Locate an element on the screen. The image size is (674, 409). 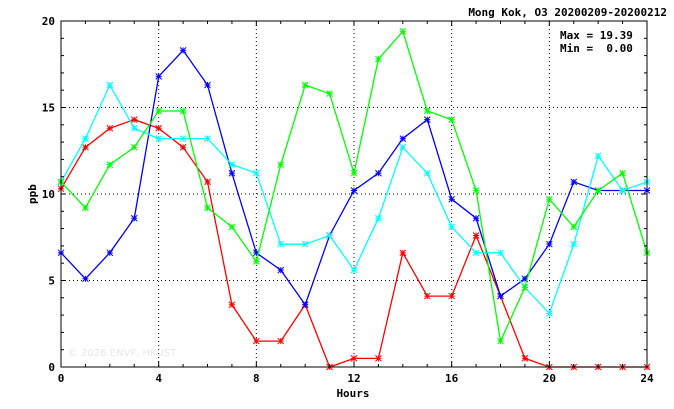
x-tick-label: 8 is located at coordinates (256, 378).